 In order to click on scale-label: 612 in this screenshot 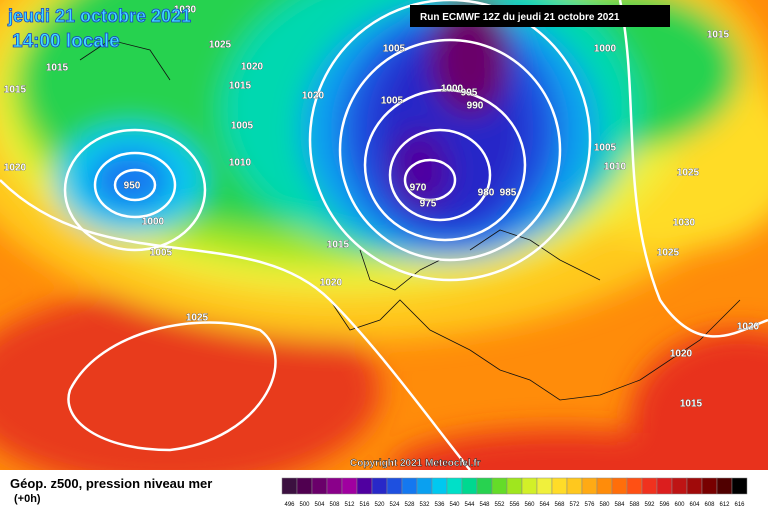, I will do `click(724, 505)`.